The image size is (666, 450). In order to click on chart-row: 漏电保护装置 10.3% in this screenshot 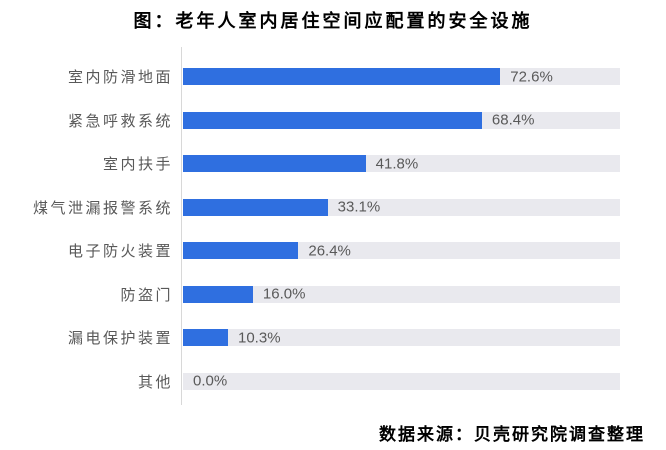, I will do `click(310, 338)`.